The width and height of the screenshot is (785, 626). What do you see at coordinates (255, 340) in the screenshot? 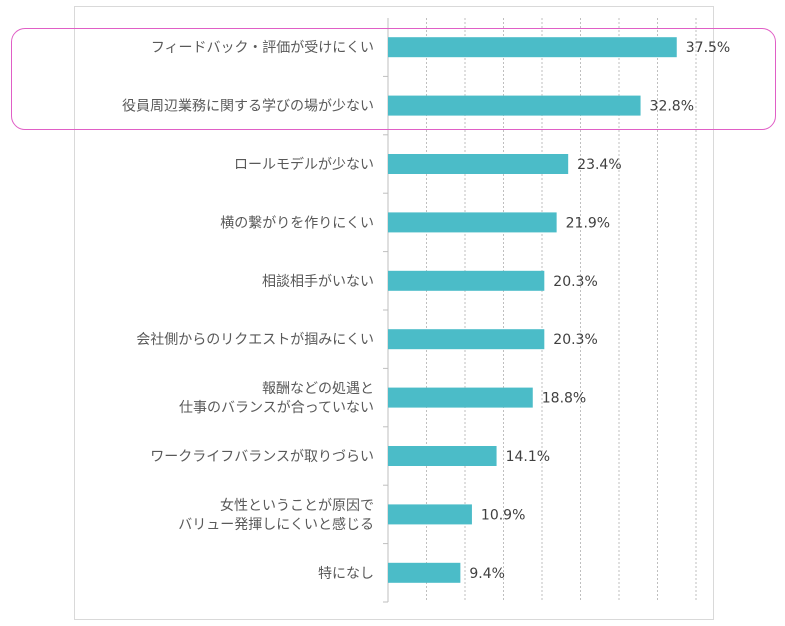
I see `category-label: 会社側からのリクエストが掴みにくい` at bounding box center [255, 340].